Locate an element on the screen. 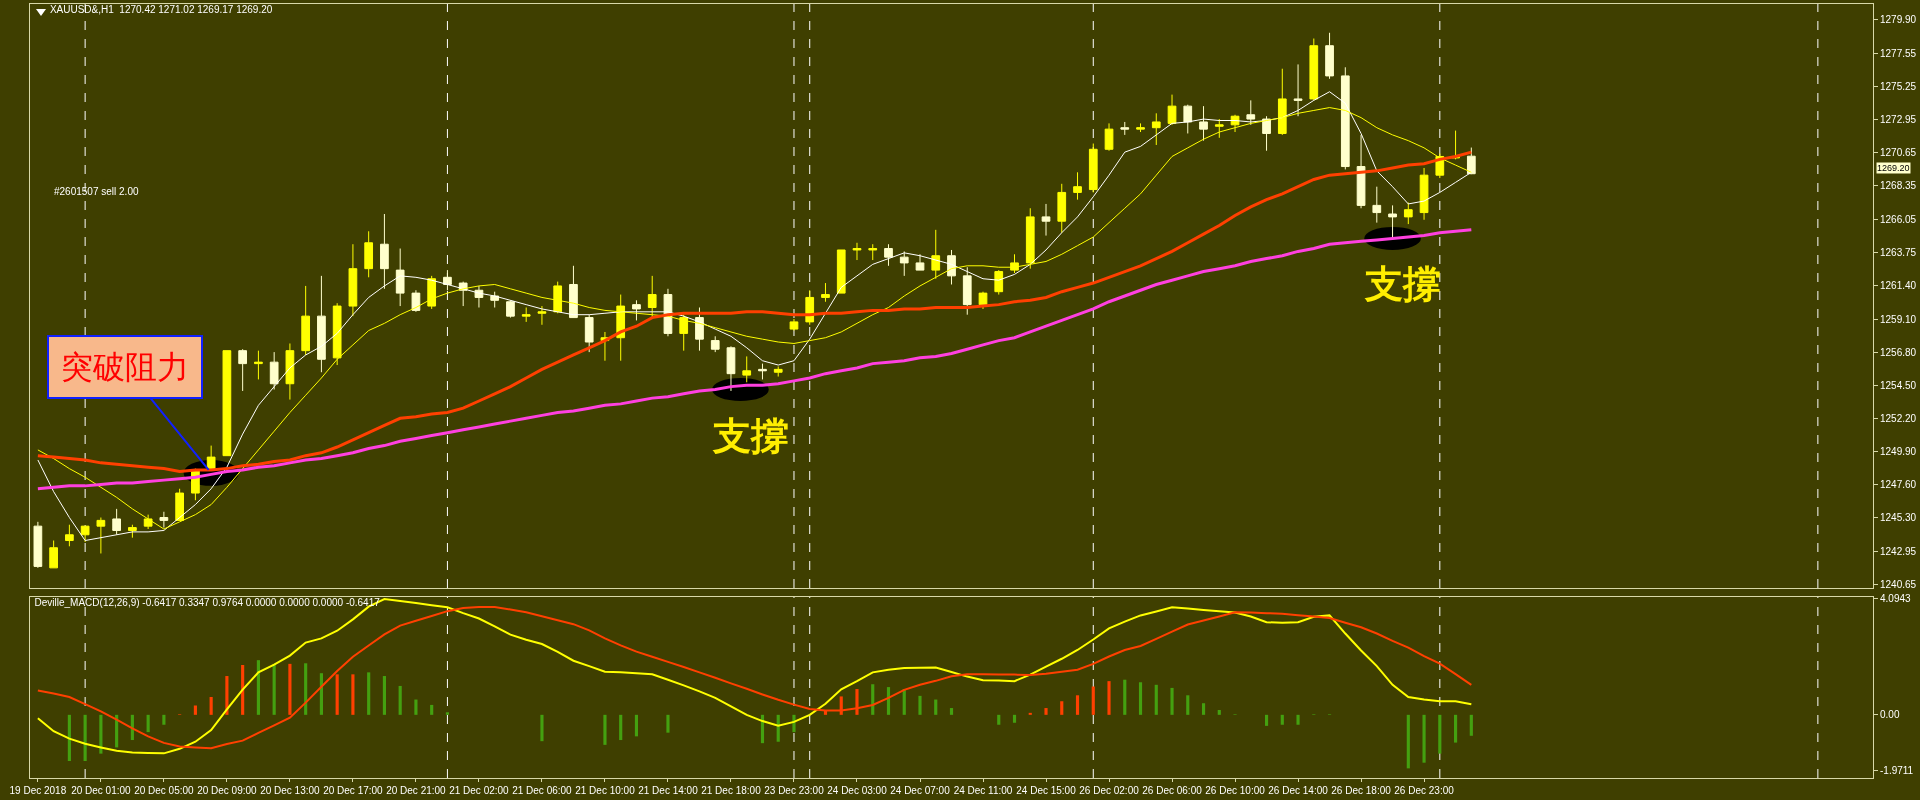 The image size is (1920, 800). x-tick-label: 26 Dec 14:00 is located at coordinates (1298, 790).